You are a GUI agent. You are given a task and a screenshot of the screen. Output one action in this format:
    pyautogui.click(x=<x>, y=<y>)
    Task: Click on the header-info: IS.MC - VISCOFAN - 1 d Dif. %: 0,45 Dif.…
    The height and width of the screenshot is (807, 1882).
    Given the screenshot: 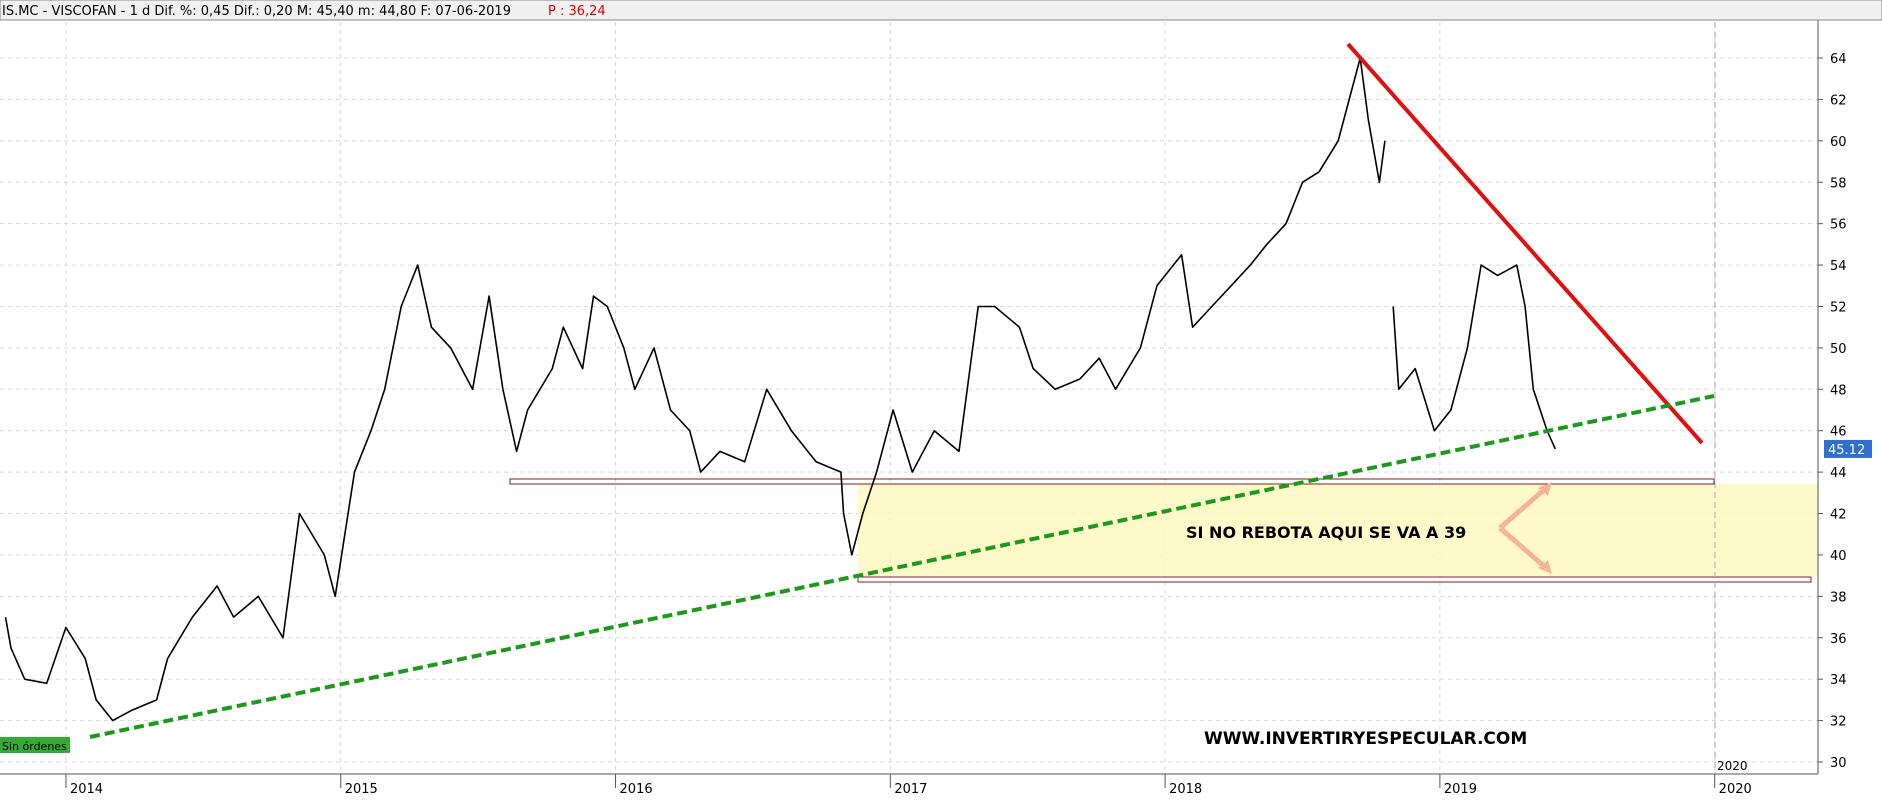 What is the action you would take?
    pyautogui.click(x=256, y=11)
    